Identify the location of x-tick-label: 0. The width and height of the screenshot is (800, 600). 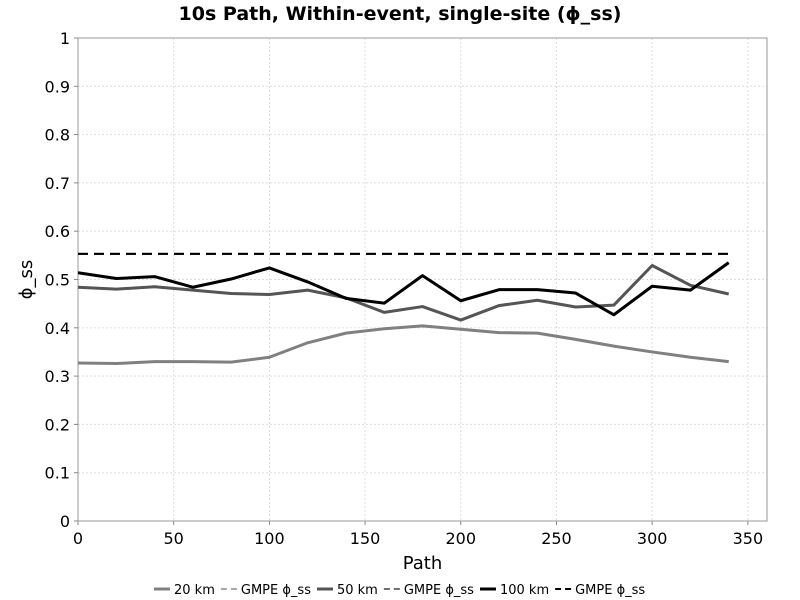
(78, 538).